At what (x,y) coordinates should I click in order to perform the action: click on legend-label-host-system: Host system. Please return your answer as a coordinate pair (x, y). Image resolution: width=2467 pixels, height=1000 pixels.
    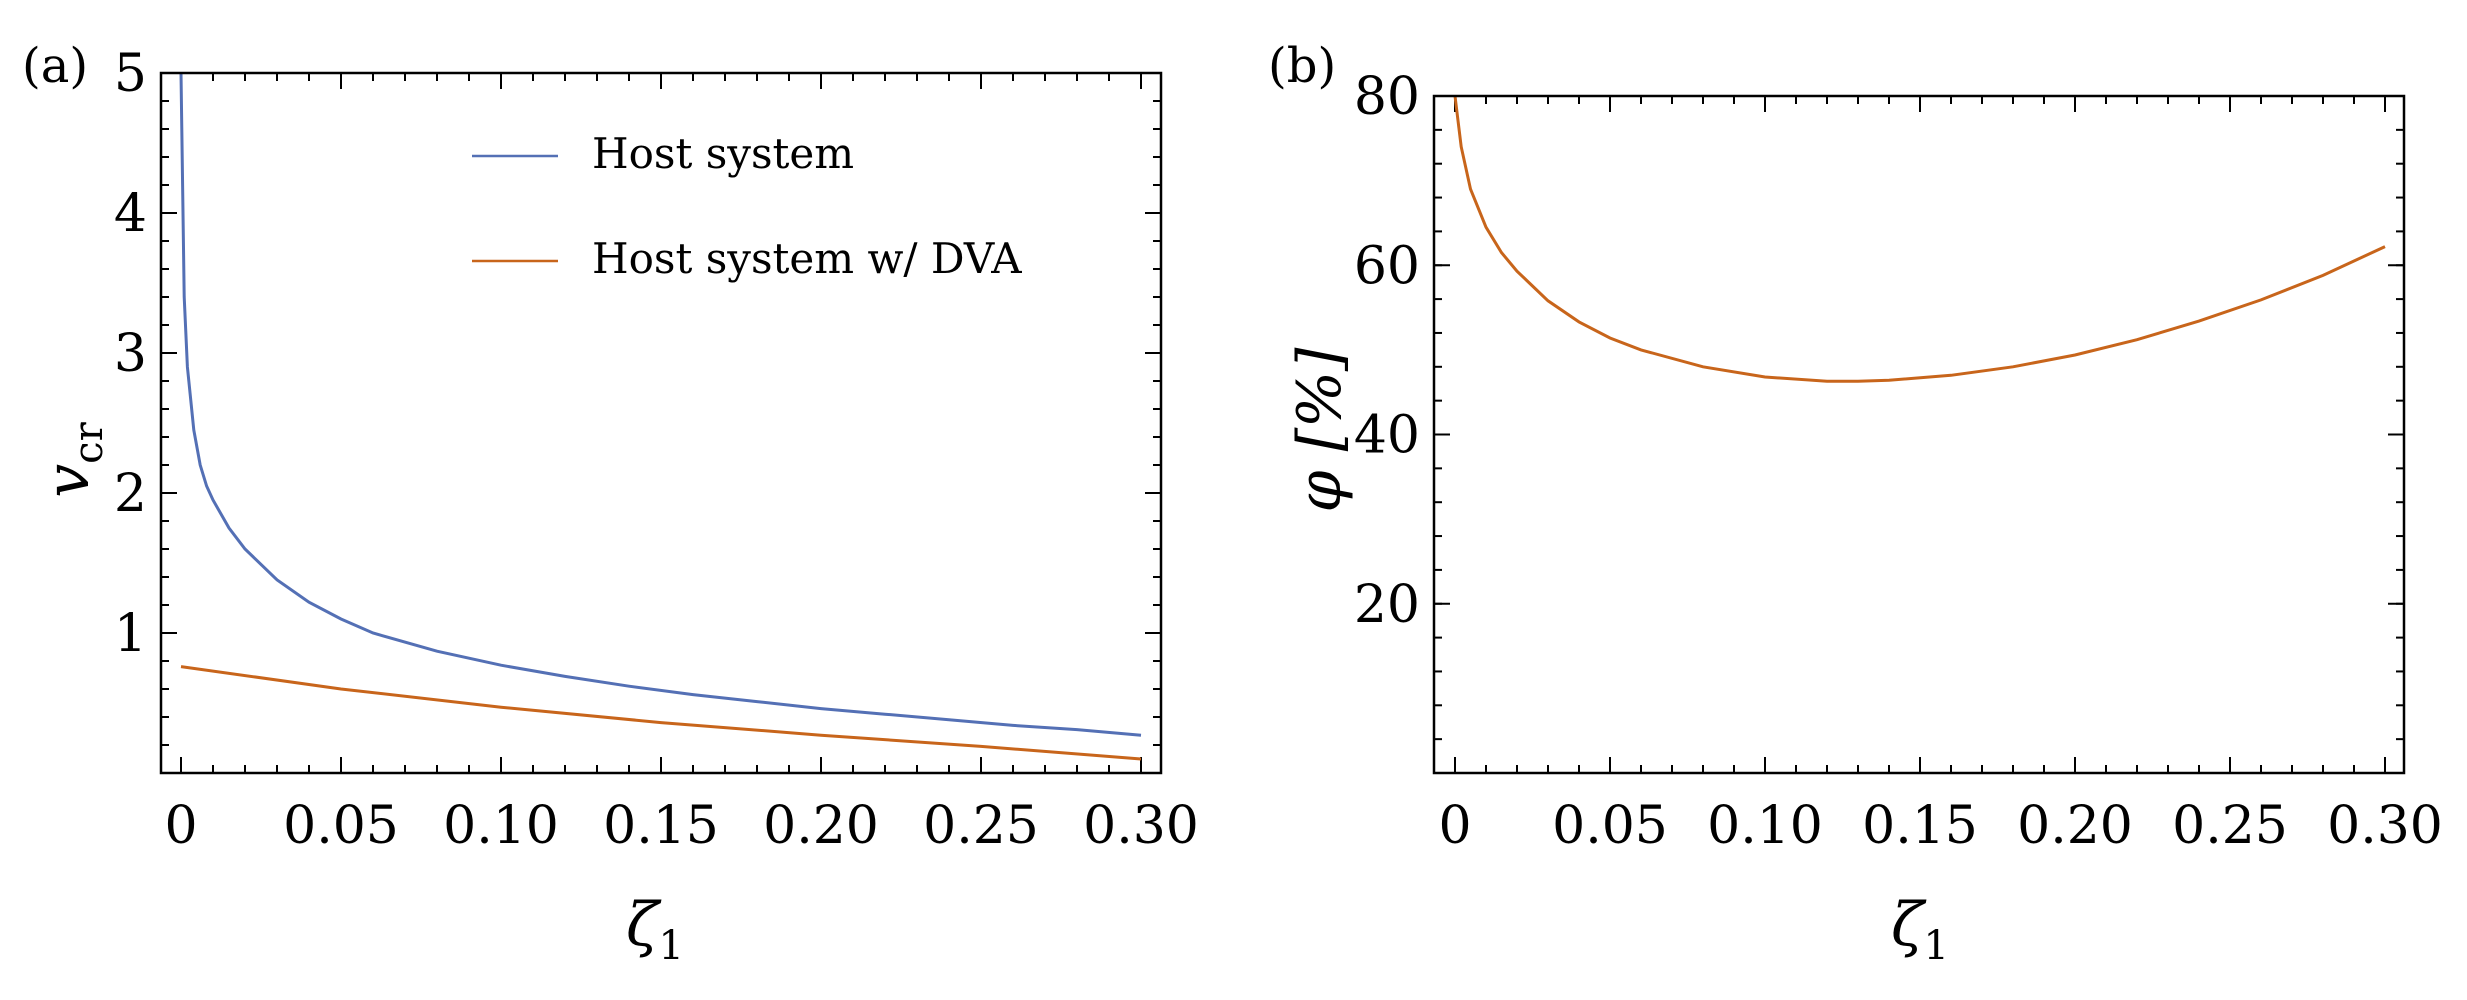
    Looking at the image, I should click on (723, 153).